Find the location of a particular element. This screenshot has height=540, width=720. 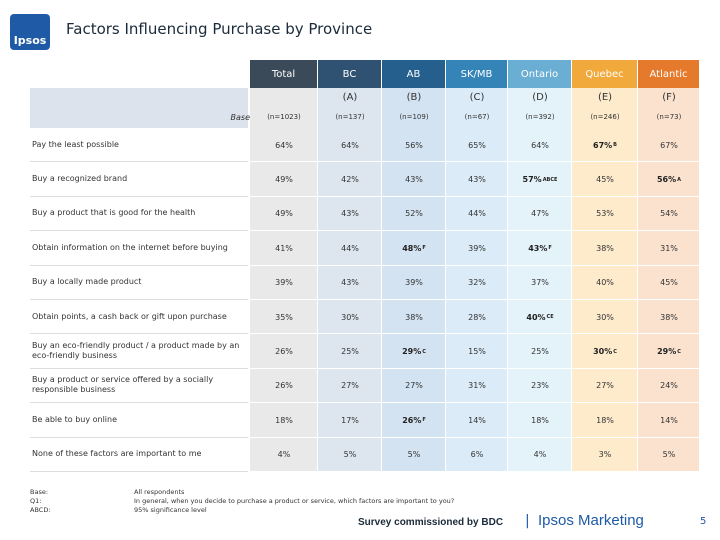

value-cell: 30% C is located at coordinates (605, 351).